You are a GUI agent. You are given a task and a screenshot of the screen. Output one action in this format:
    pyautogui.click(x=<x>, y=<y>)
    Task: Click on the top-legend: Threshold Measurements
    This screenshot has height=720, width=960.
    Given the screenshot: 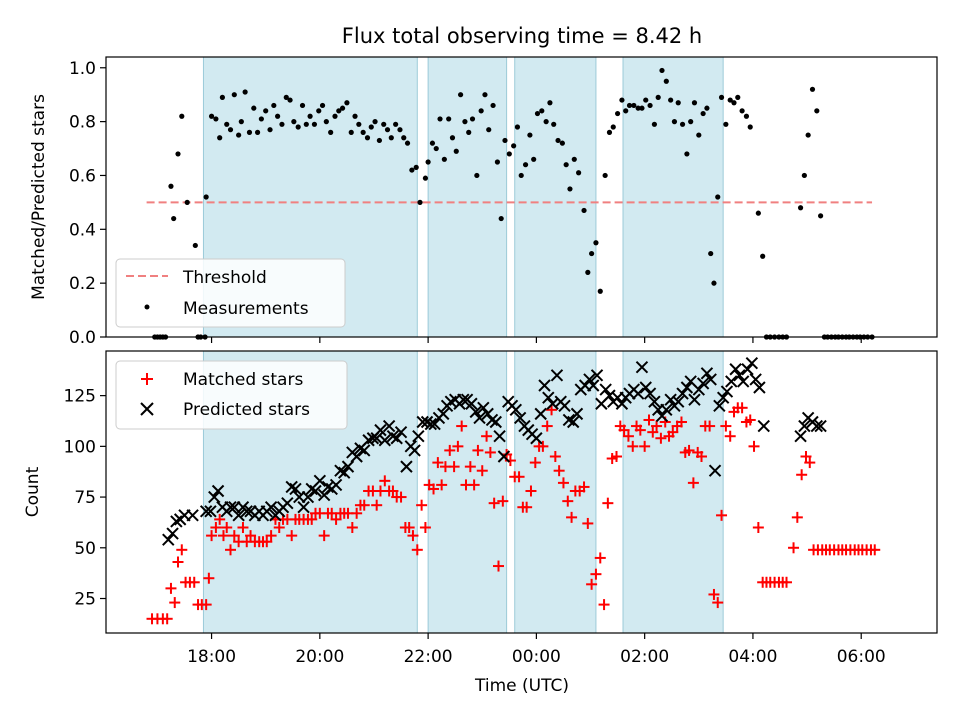 What is the action you would take?
    pyautogui.click(x=230, y=293)
    